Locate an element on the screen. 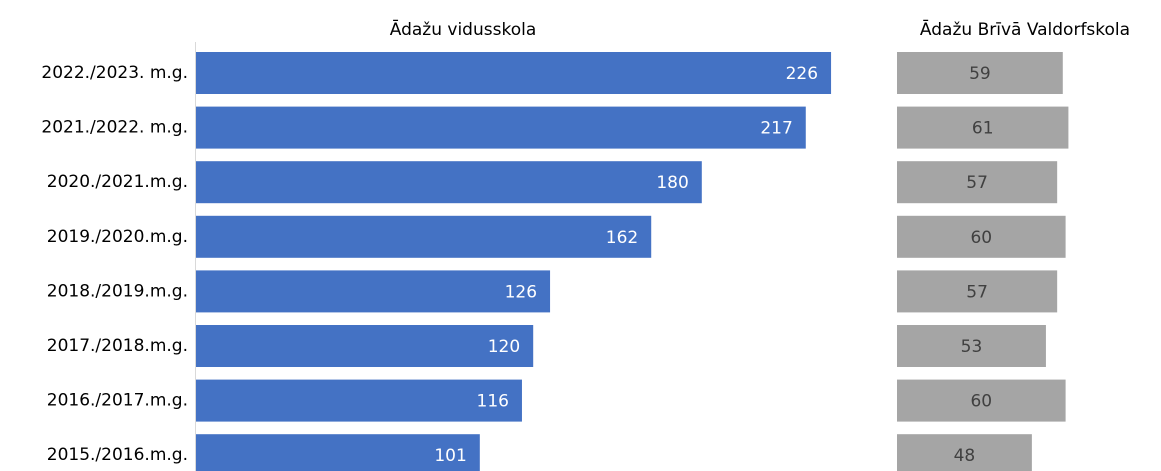 Image resolution: width=1161 pixels, height=471 pixels. category-label: 2022./2023. m.g. is located at coordinates (114, 73).